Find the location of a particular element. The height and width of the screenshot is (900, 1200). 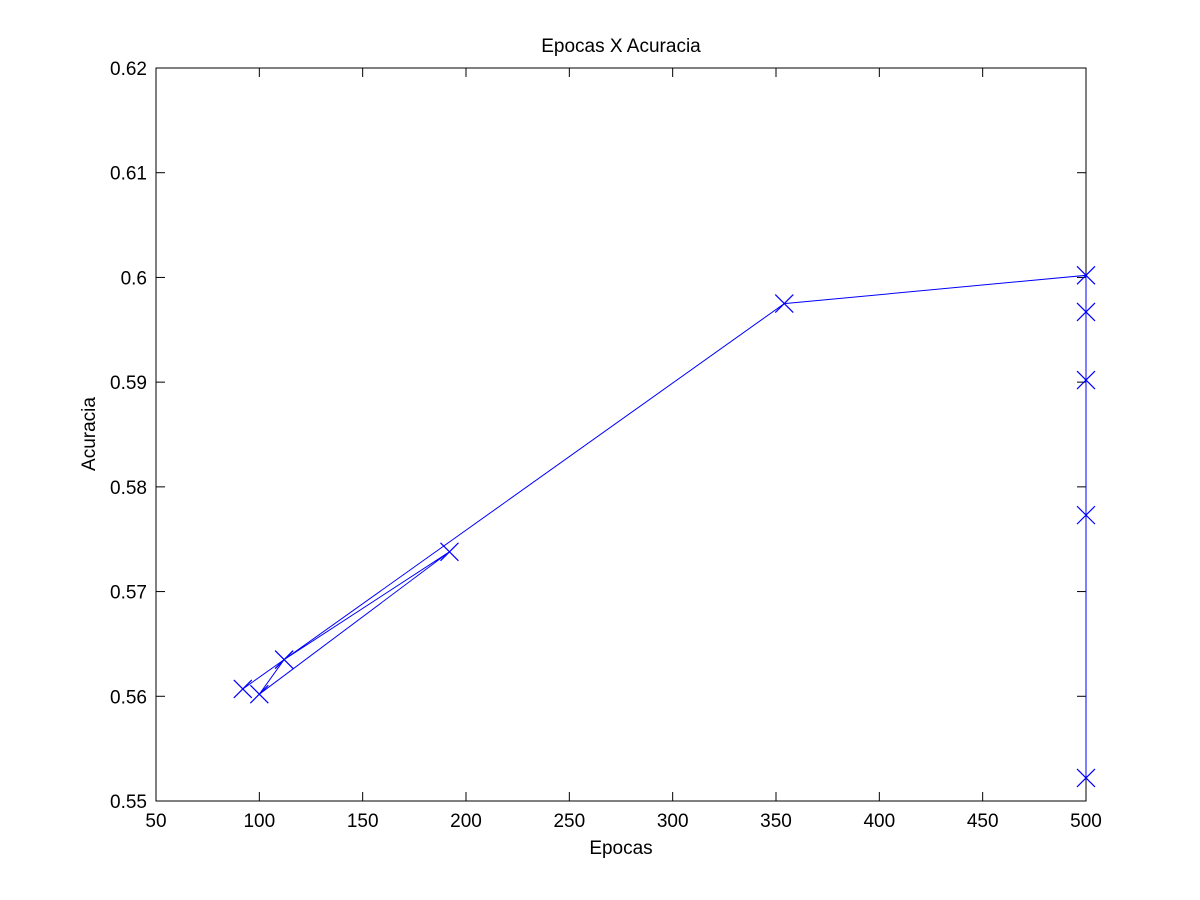

x-tick-label: 450 is located at coordinates (983, 821).